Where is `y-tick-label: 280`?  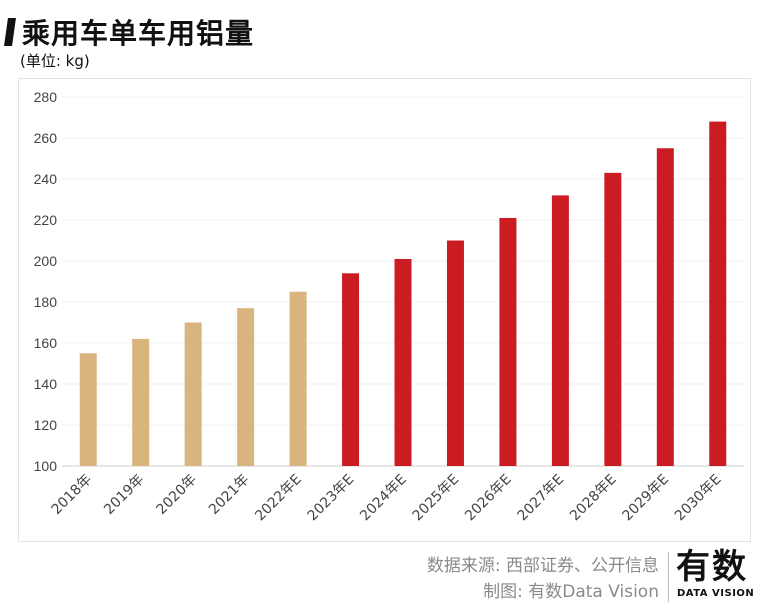 y-tick-label: 280 is located at coordinates (46, 97).